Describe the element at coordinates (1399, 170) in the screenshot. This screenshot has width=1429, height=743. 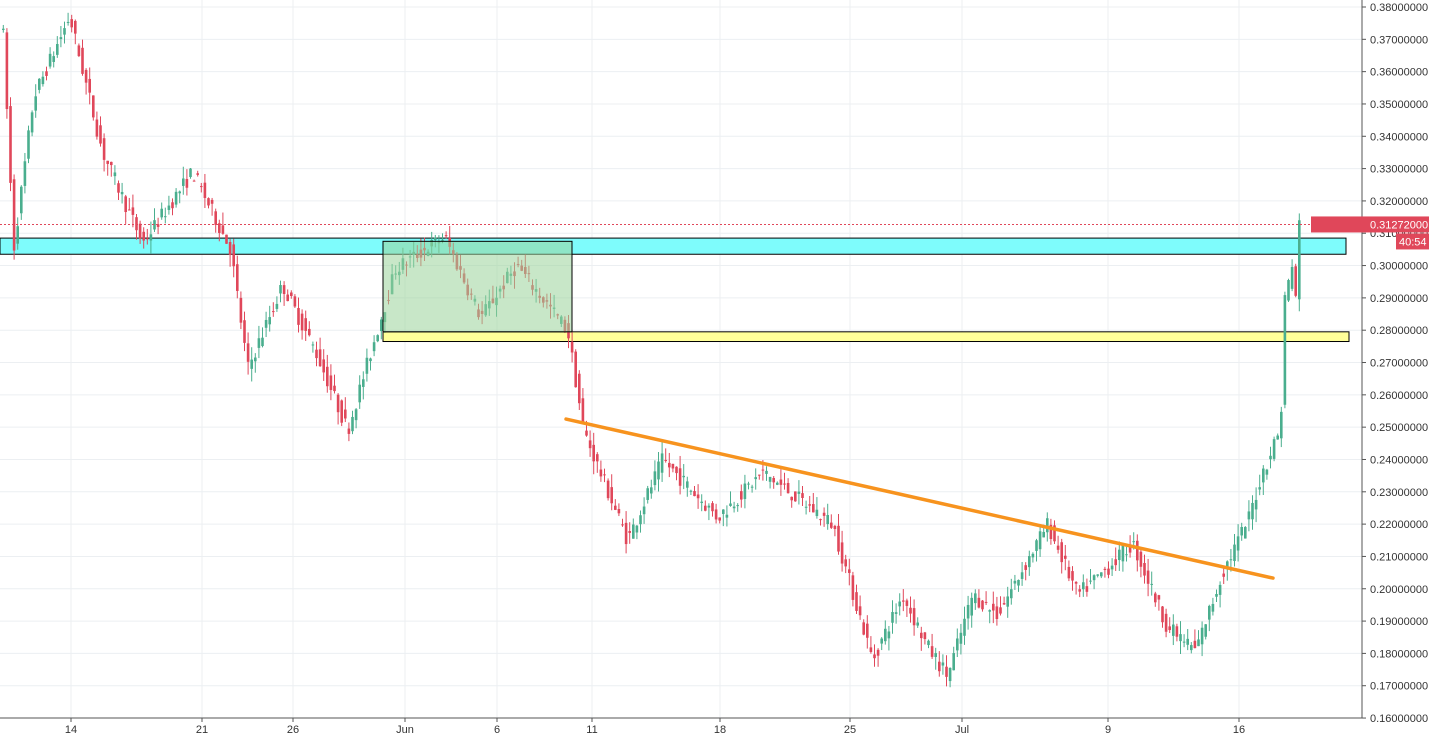
I see `y-tick-label: 0.33000000` at that location.